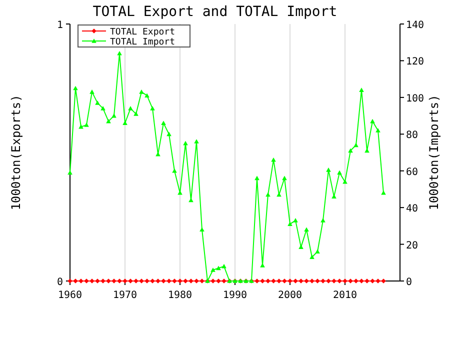 This screenshot has width=450, height=350. I want to click on y2-tick-label: 120, so click(415, 62).